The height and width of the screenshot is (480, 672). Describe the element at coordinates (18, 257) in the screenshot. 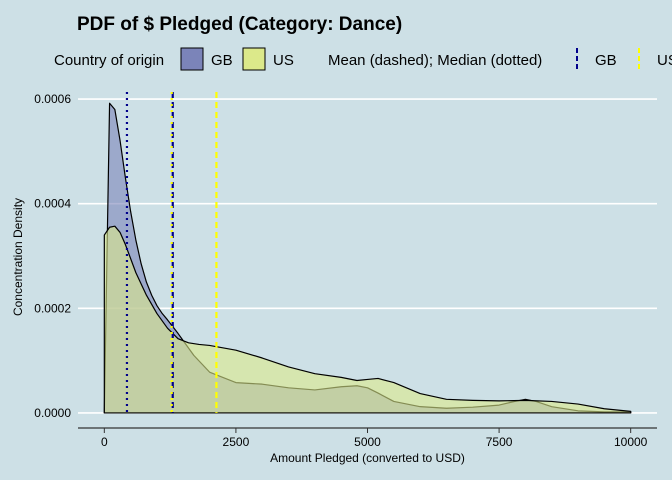

I see `y-axis-title: Concentration Density` at that location.